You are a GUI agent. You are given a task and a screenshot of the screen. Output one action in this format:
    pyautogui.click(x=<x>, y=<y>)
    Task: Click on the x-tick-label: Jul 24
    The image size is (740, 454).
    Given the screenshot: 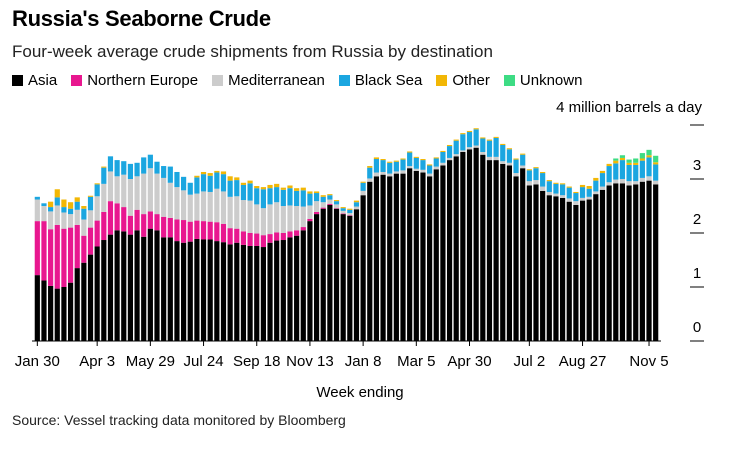 What is the action you would take?
    pyautogui.click(x=204, y=361)
    